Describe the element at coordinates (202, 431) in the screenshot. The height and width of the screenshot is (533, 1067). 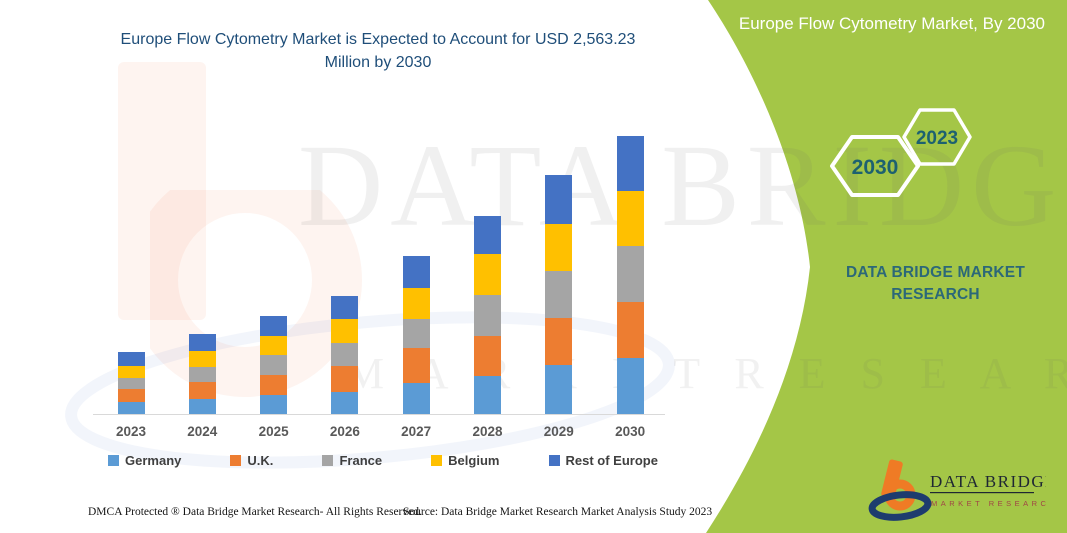
I see `x-tick-2024: 2024` at that location.